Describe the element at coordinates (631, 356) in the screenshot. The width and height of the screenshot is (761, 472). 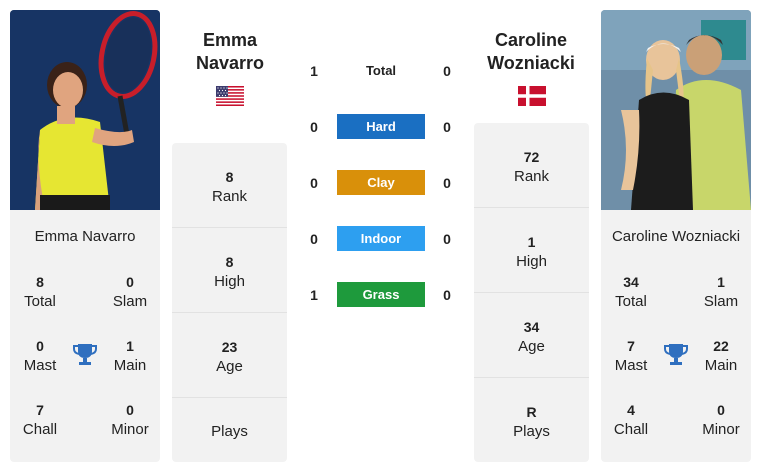
I see `player2-mast-stat: 7 Mast` at that location.